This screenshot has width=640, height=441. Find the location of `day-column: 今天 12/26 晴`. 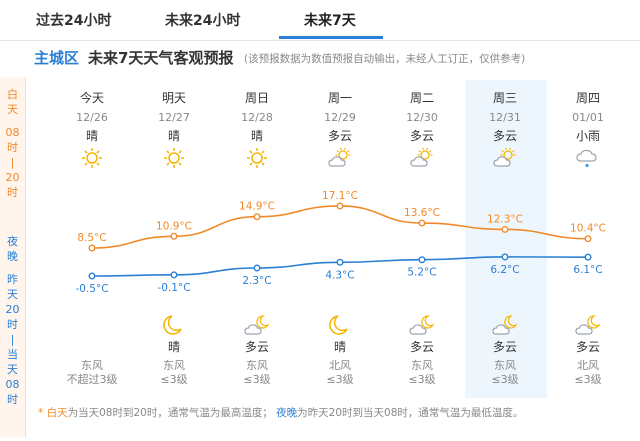

day-column: 今天 12/26 晴 is located at coordinates (92, 129).